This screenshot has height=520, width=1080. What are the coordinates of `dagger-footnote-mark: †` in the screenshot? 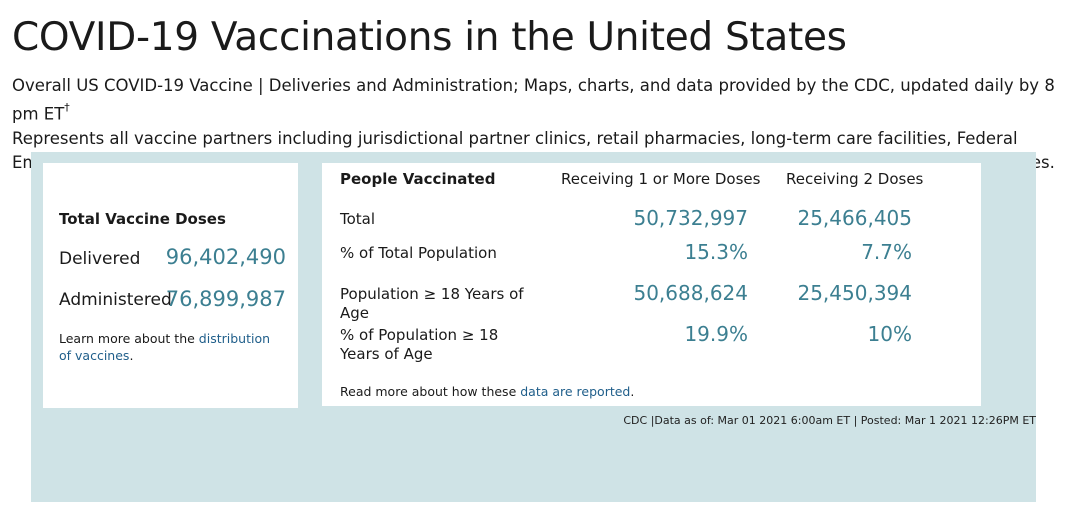 It's located at (67, 107).